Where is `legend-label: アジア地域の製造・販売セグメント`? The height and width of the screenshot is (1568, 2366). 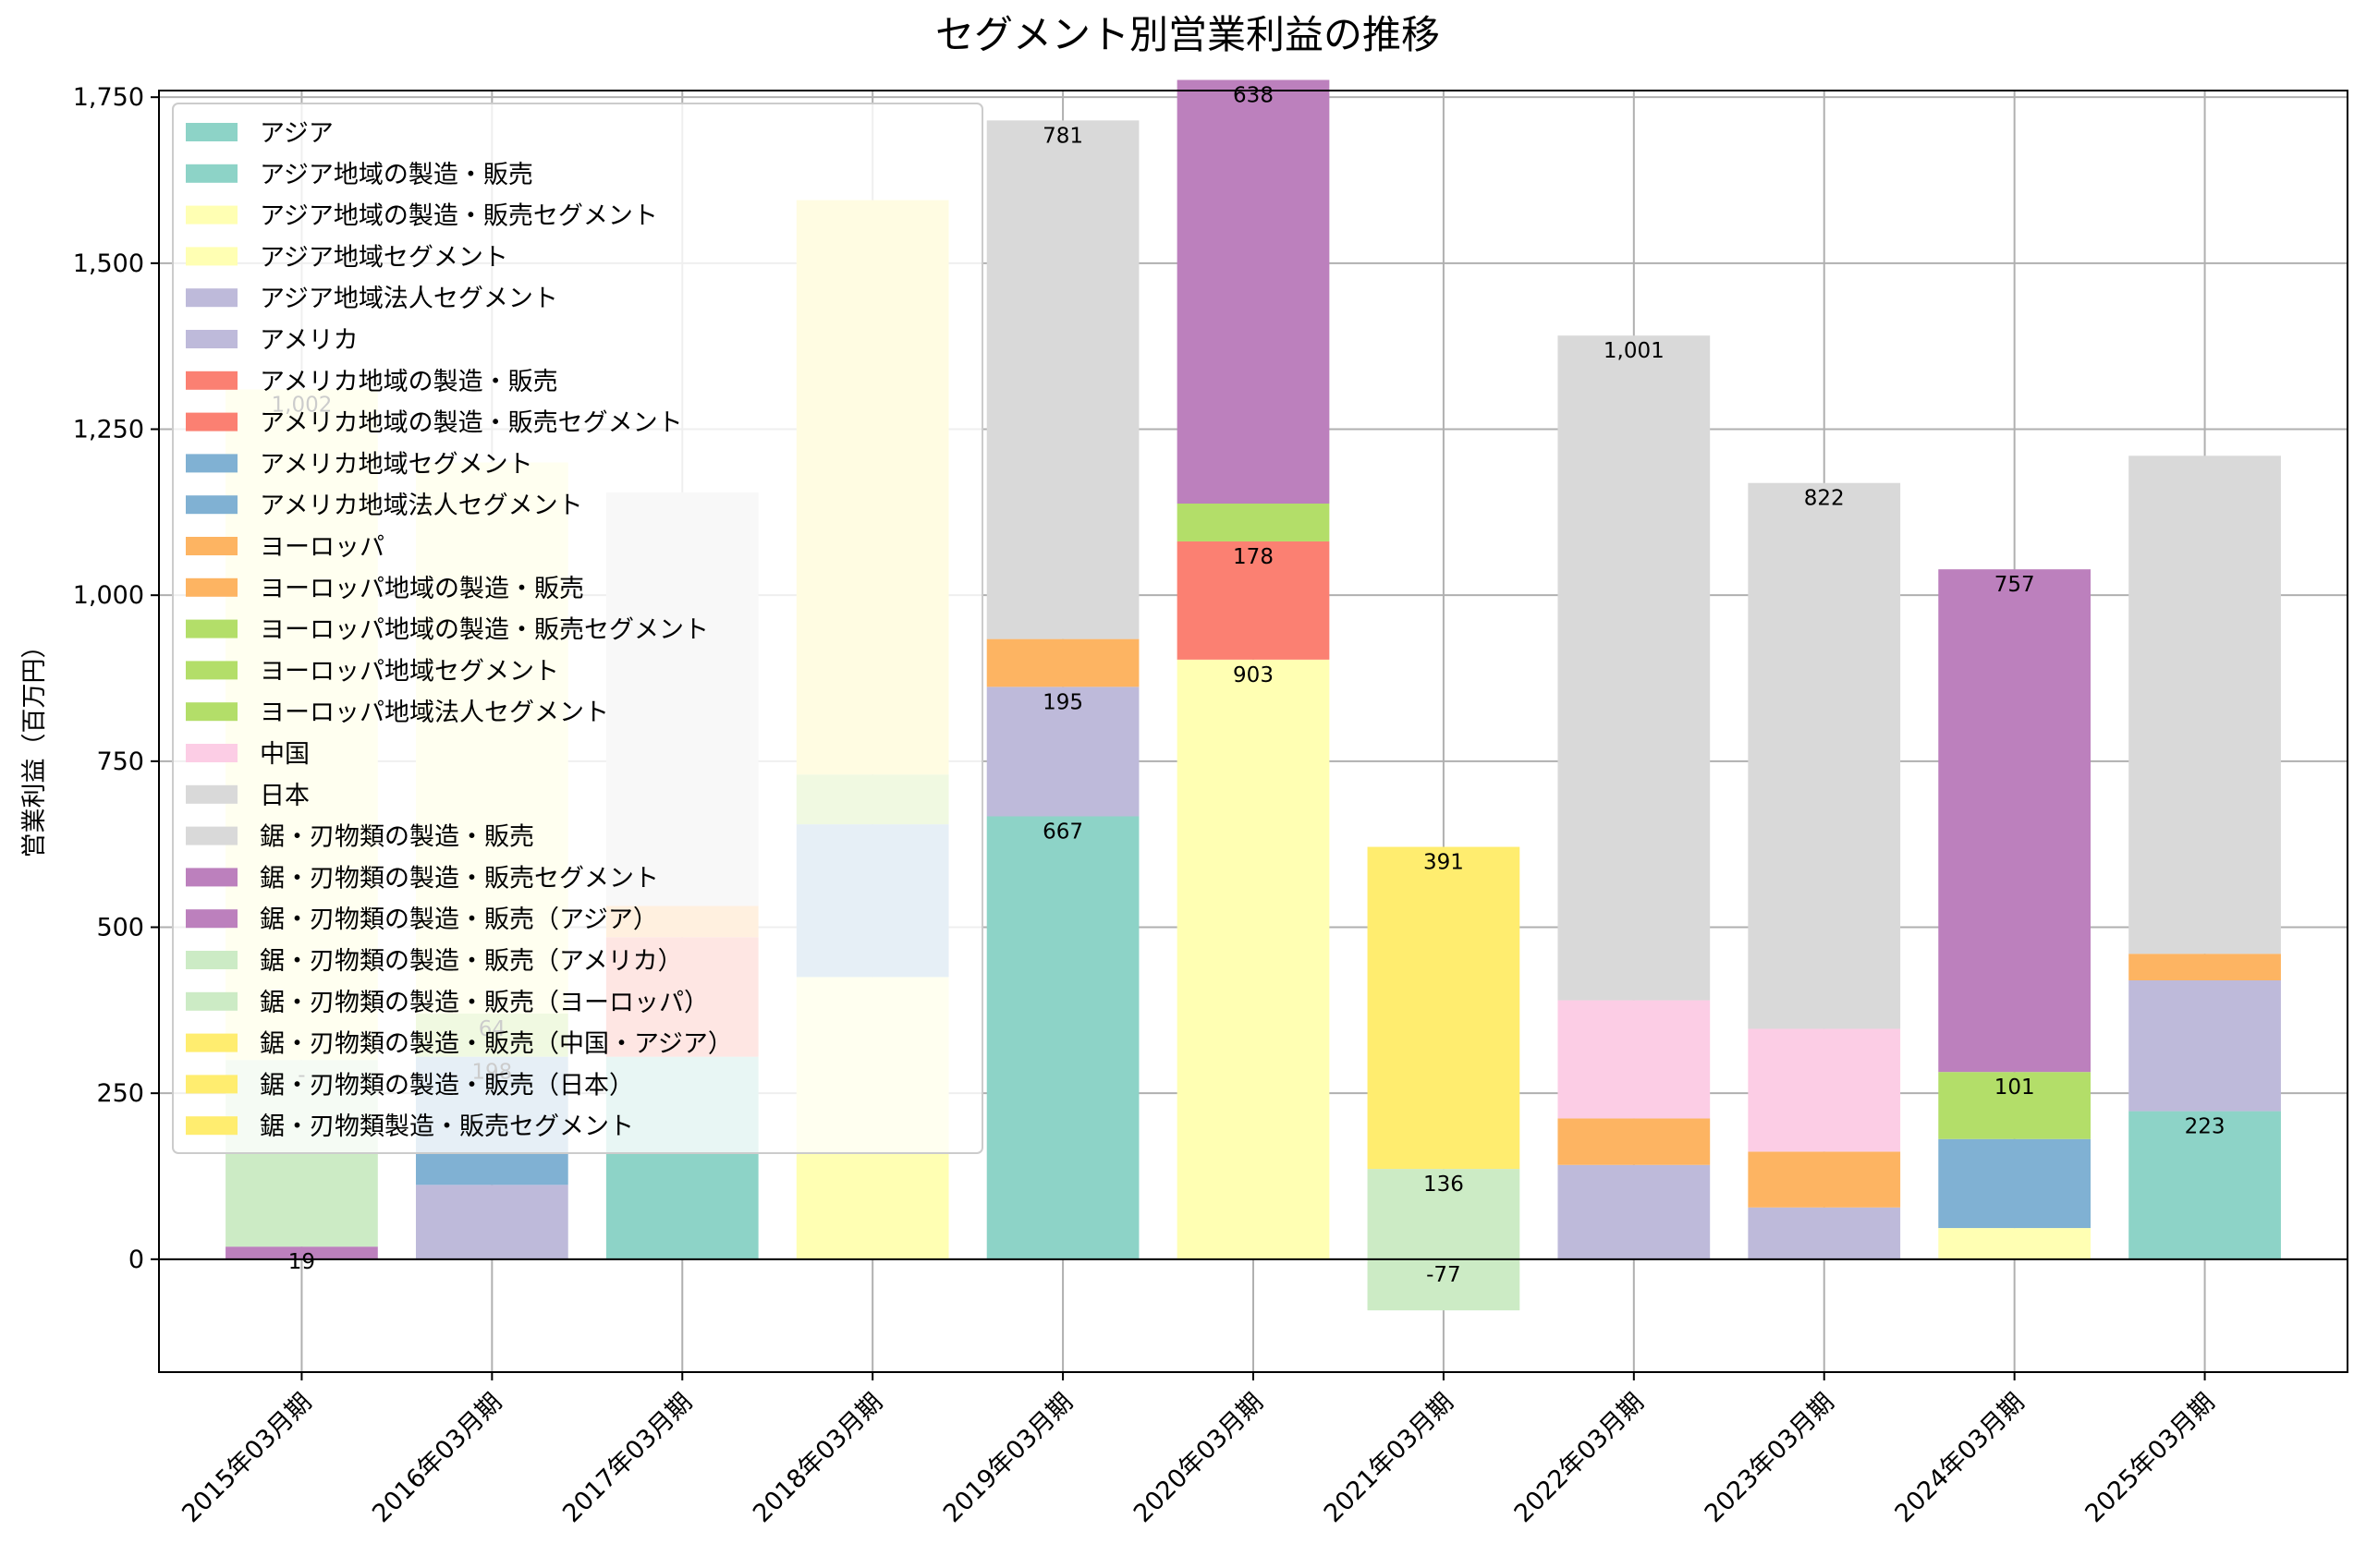 legend-label: アジア地域の製造・販売セグメント is located at coordinates (459, 216).